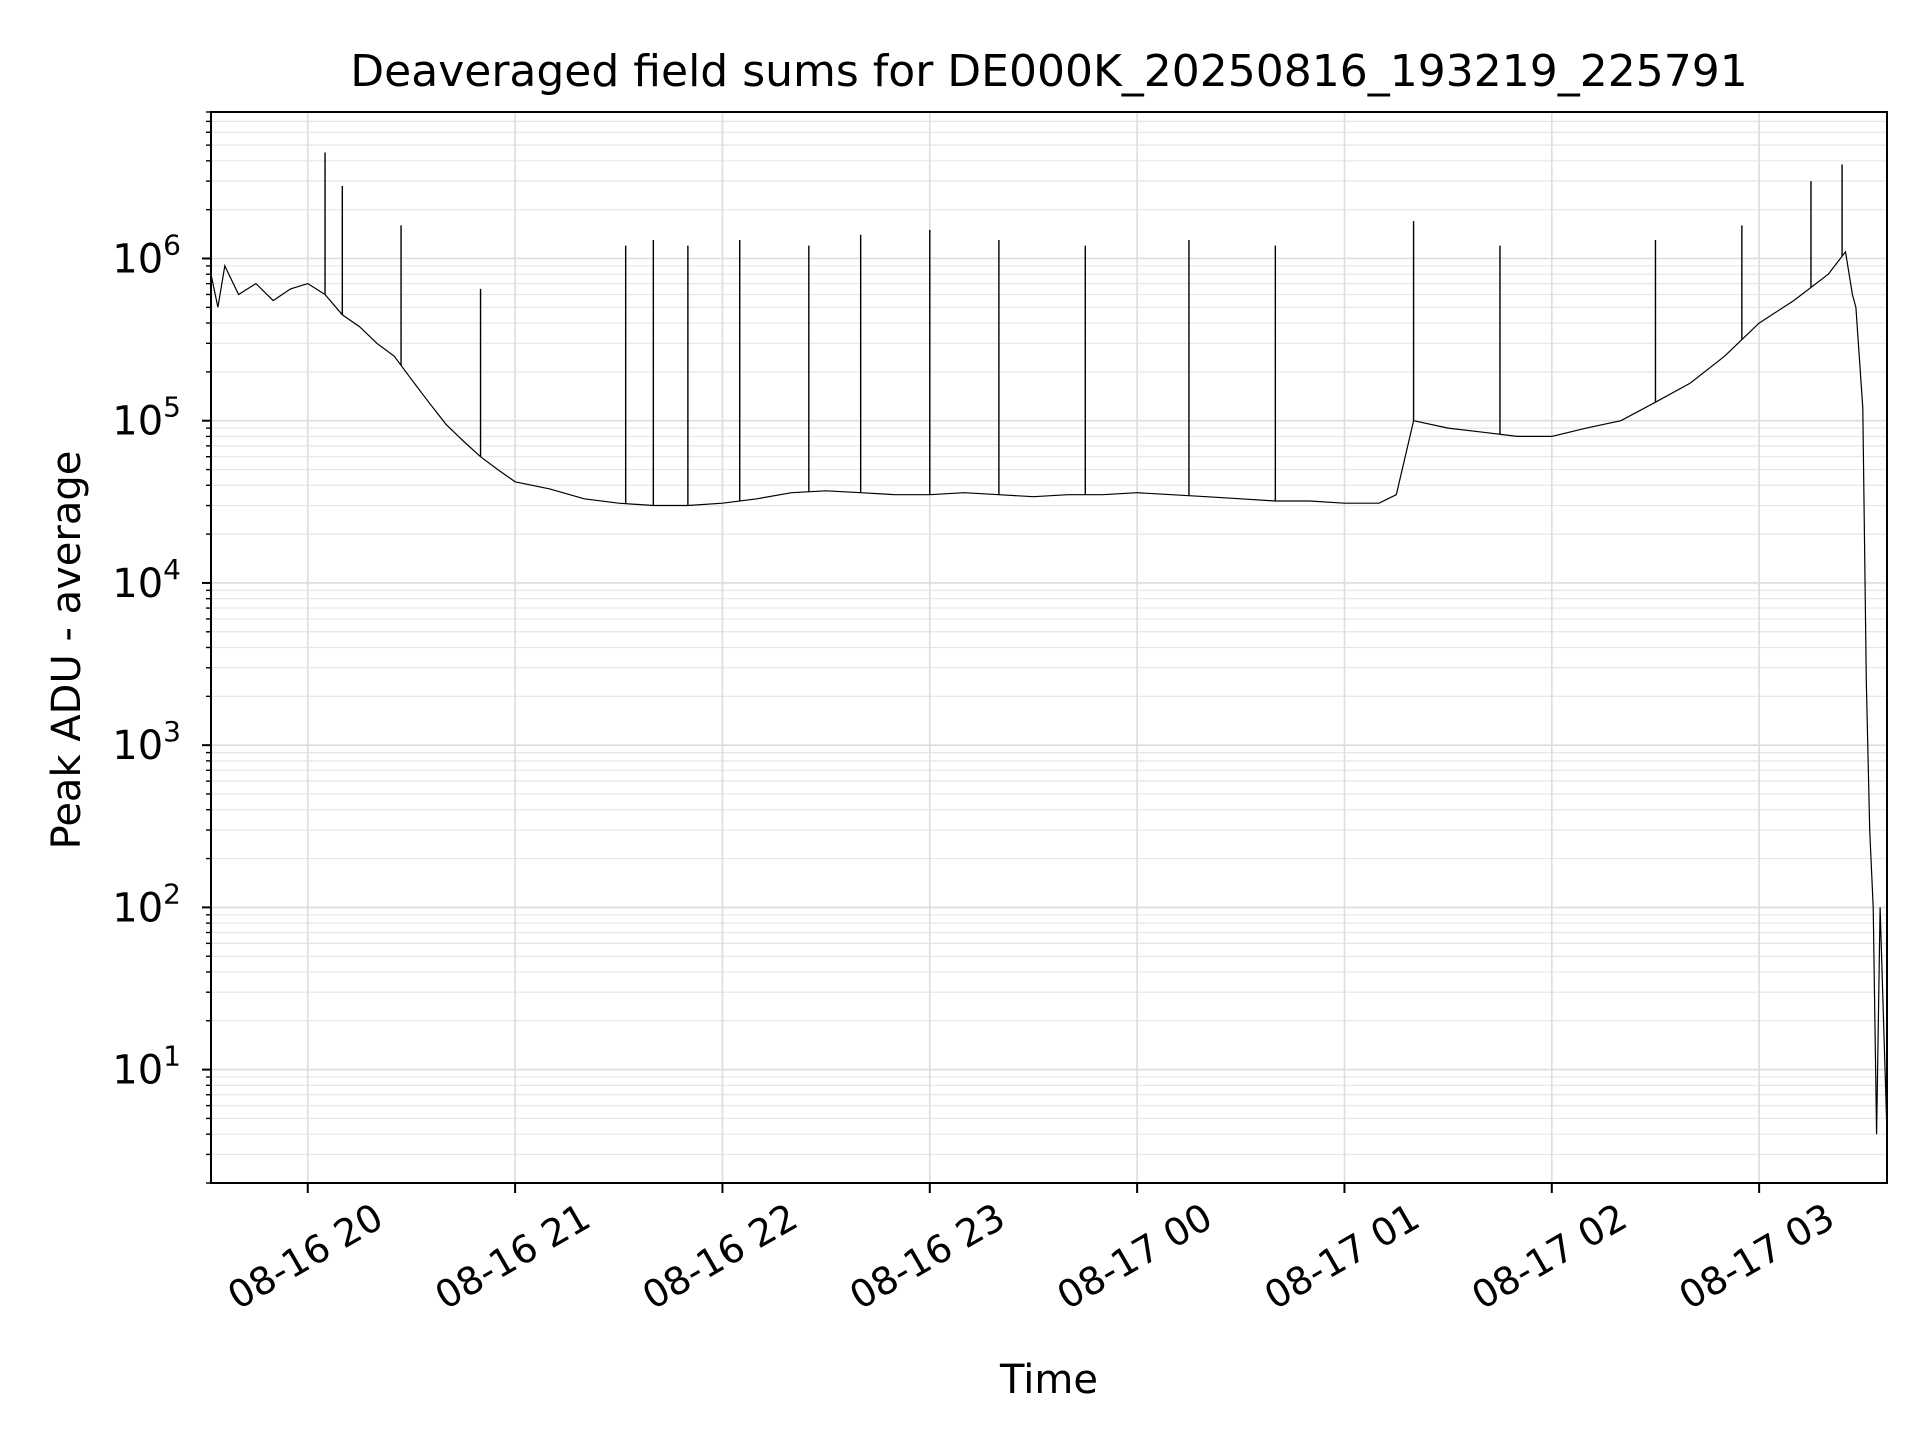 The height and width of the screenshot is (1440, 1920). What do you see at coordinates (172, 407) in the screenshot?
I see `y-tick-label-exponent: 5` at bounding box center [172, 407].